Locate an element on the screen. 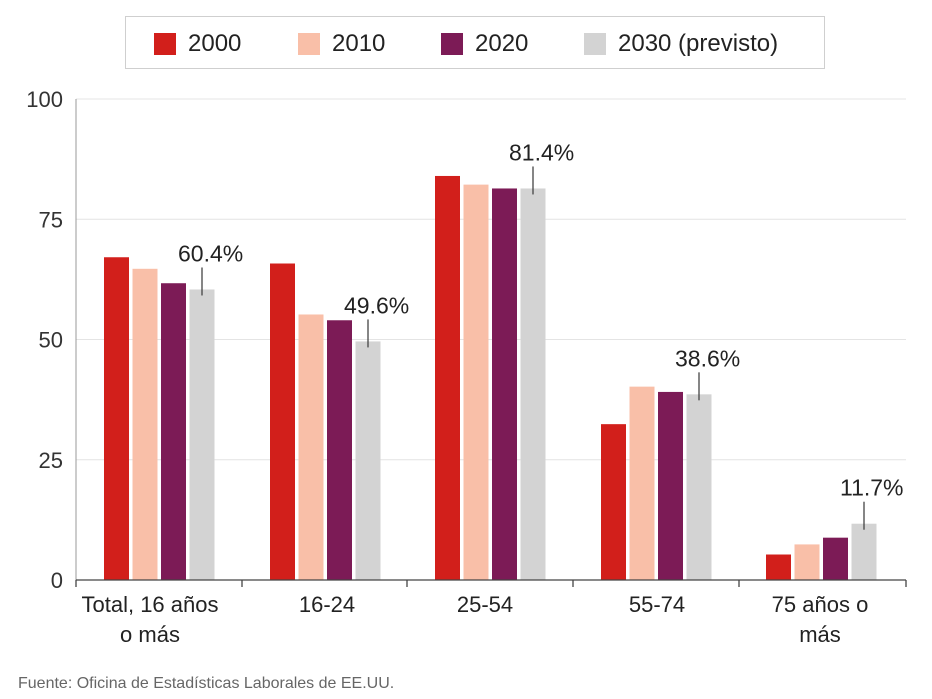  category-label-total-line1: Total, 16 años is located at coordinates (150, 604).